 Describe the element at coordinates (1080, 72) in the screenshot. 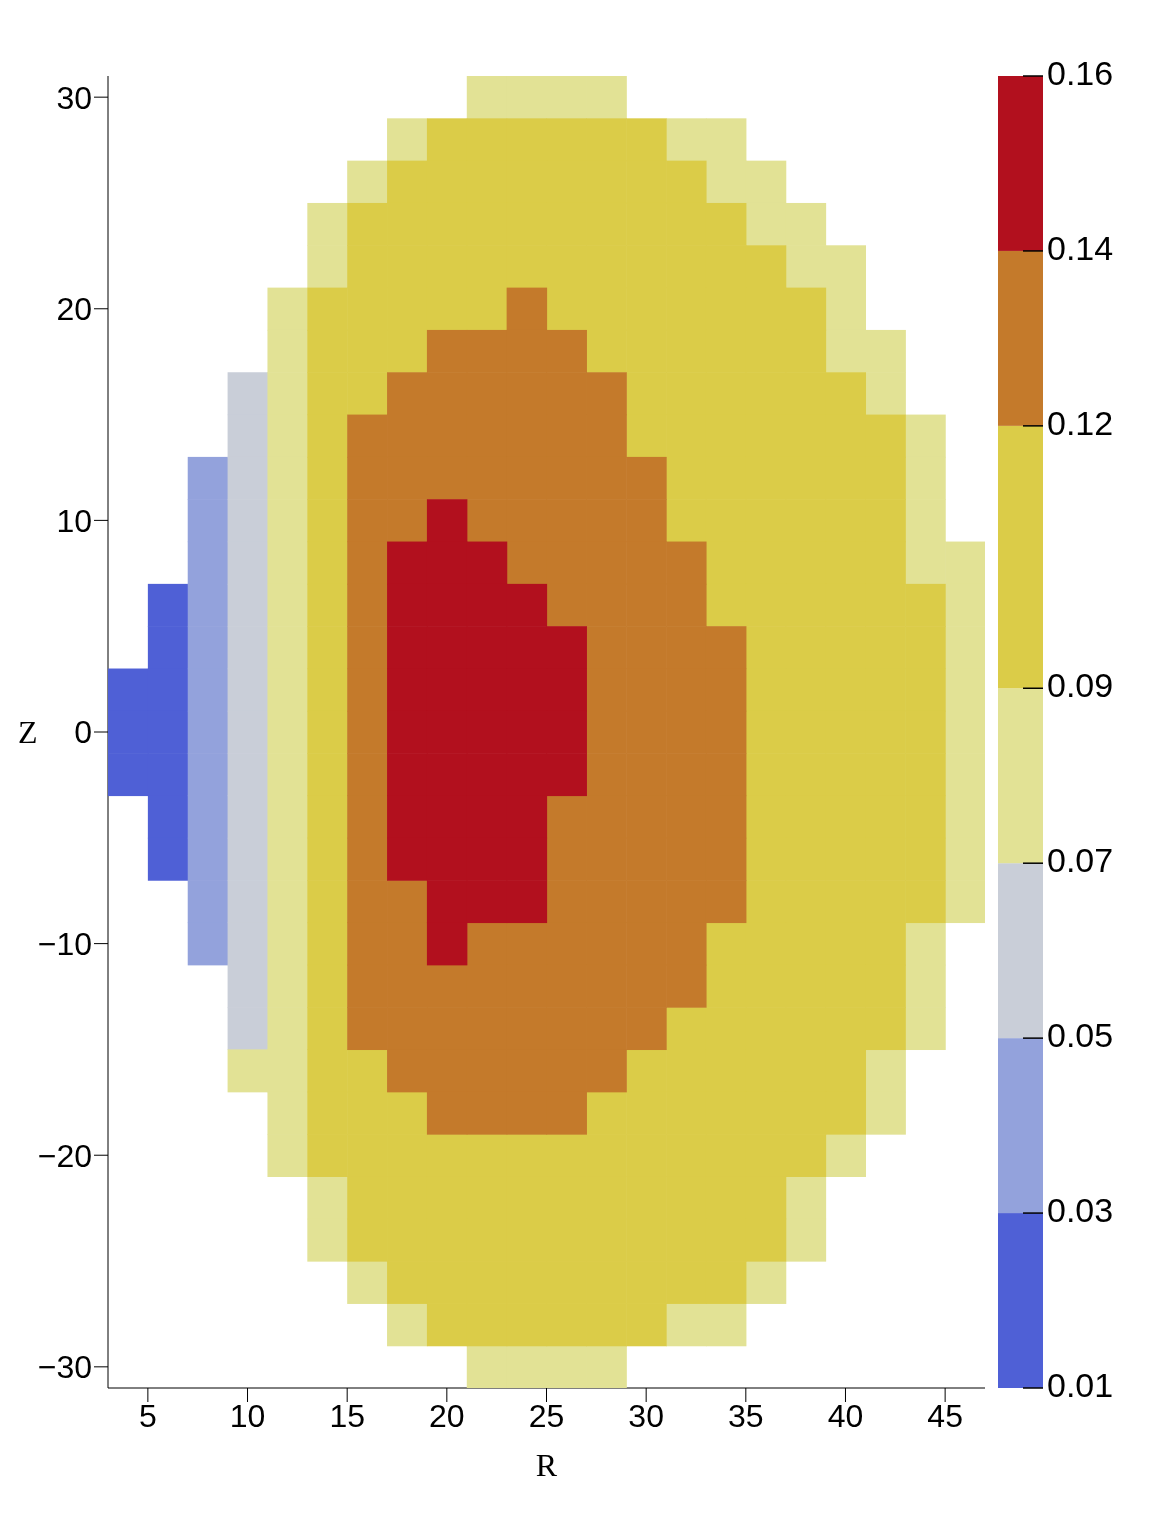

I see `color-bar-label: 0.16` at that location.